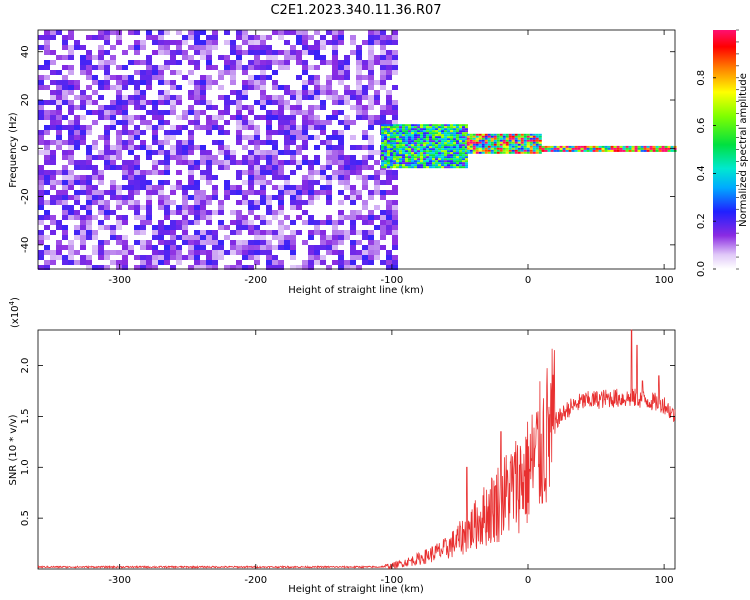 The height and width of the screenshot is (600, 750). What do you see at coordinates (25, 416) in the screenshot?
I see `y-tick-label: 1.5` at bounding box center [25, 416].